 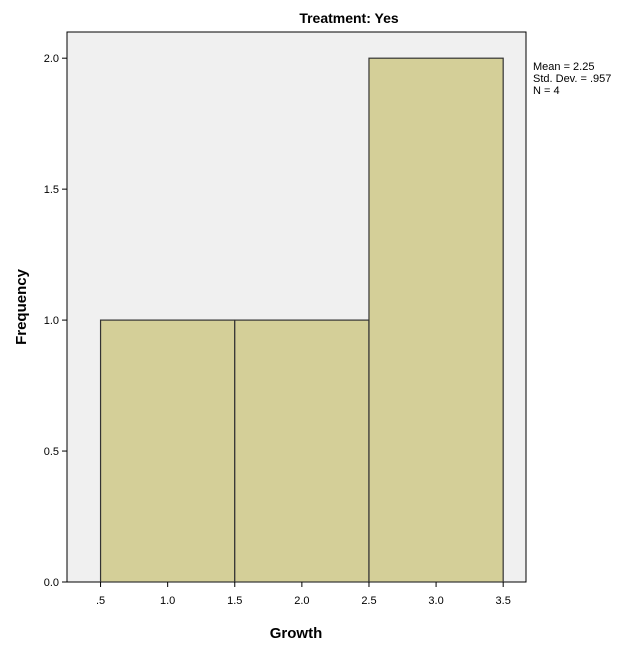 I want to click on y-tick-label: 1.5, so click(x=51, y=190).